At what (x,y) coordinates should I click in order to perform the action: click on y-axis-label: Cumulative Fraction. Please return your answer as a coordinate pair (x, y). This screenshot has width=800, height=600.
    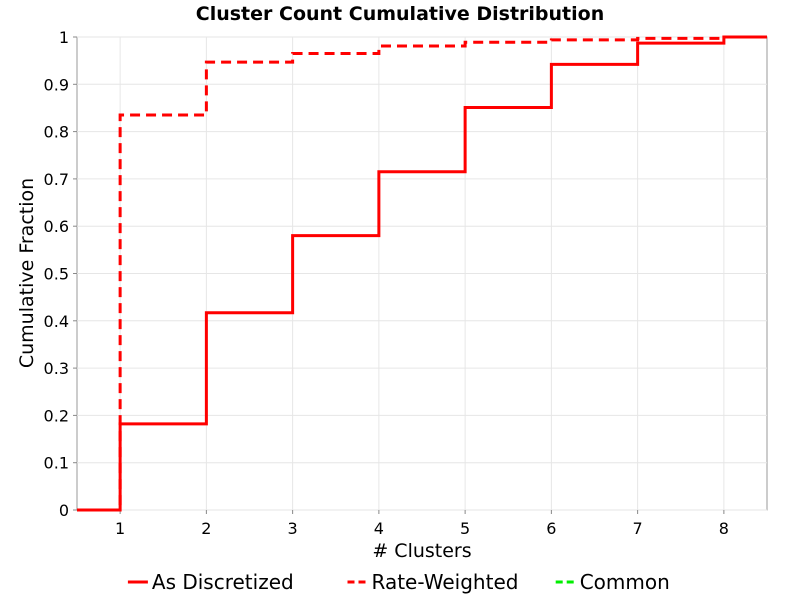
    Looking at the image, I should click on (27, 273).